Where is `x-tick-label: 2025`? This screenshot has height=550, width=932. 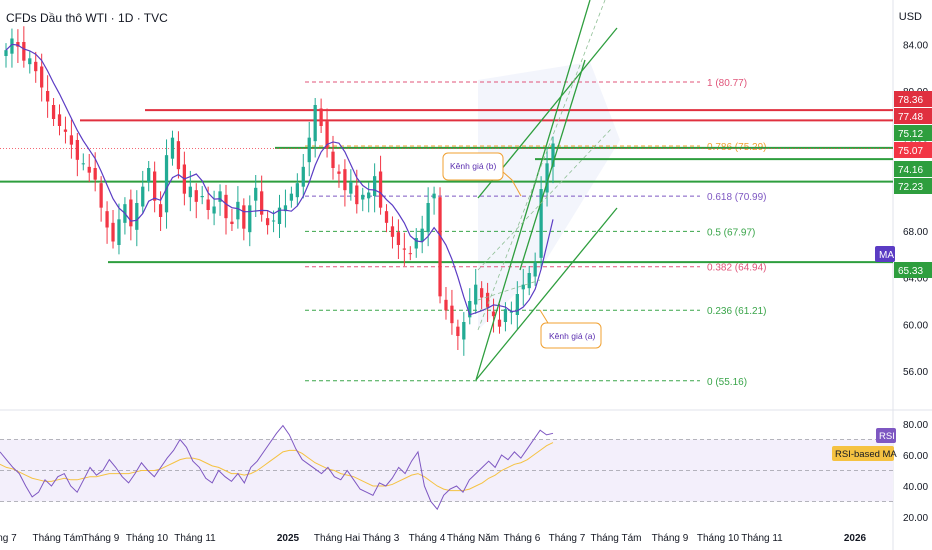
x-tick-label: 2025 is located at coordinates (288, 538).